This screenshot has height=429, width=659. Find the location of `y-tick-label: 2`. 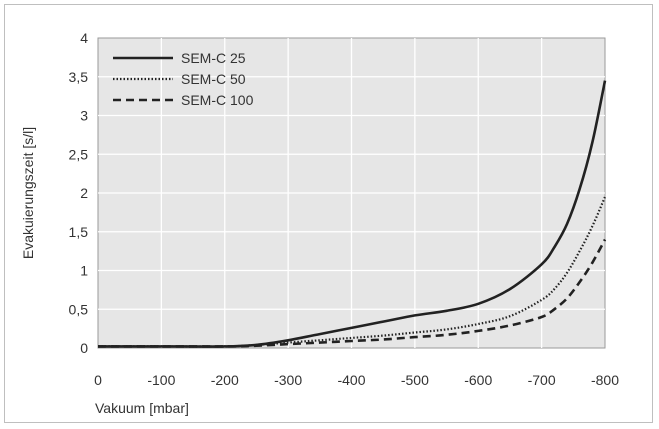

y-tick-label: 2 is located at coordinates (84, 193).